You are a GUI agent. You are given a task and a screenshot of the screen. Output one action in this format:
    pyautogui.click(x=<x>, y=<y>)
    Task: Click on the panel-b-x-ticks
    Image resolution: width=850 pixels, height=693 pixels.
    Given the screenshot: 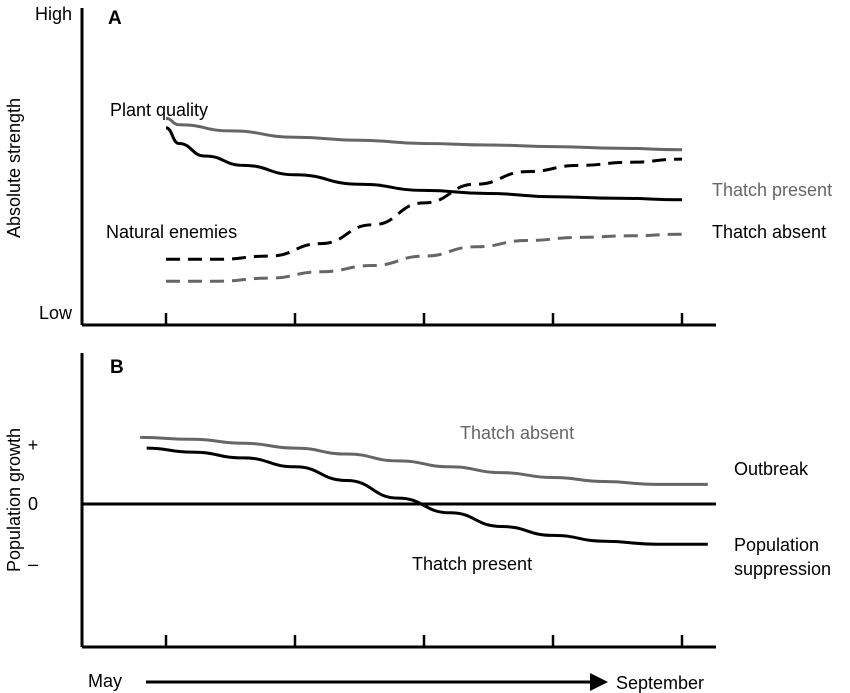 What is the action you would take?
    pyautogui.click(x=424, y=641)
    